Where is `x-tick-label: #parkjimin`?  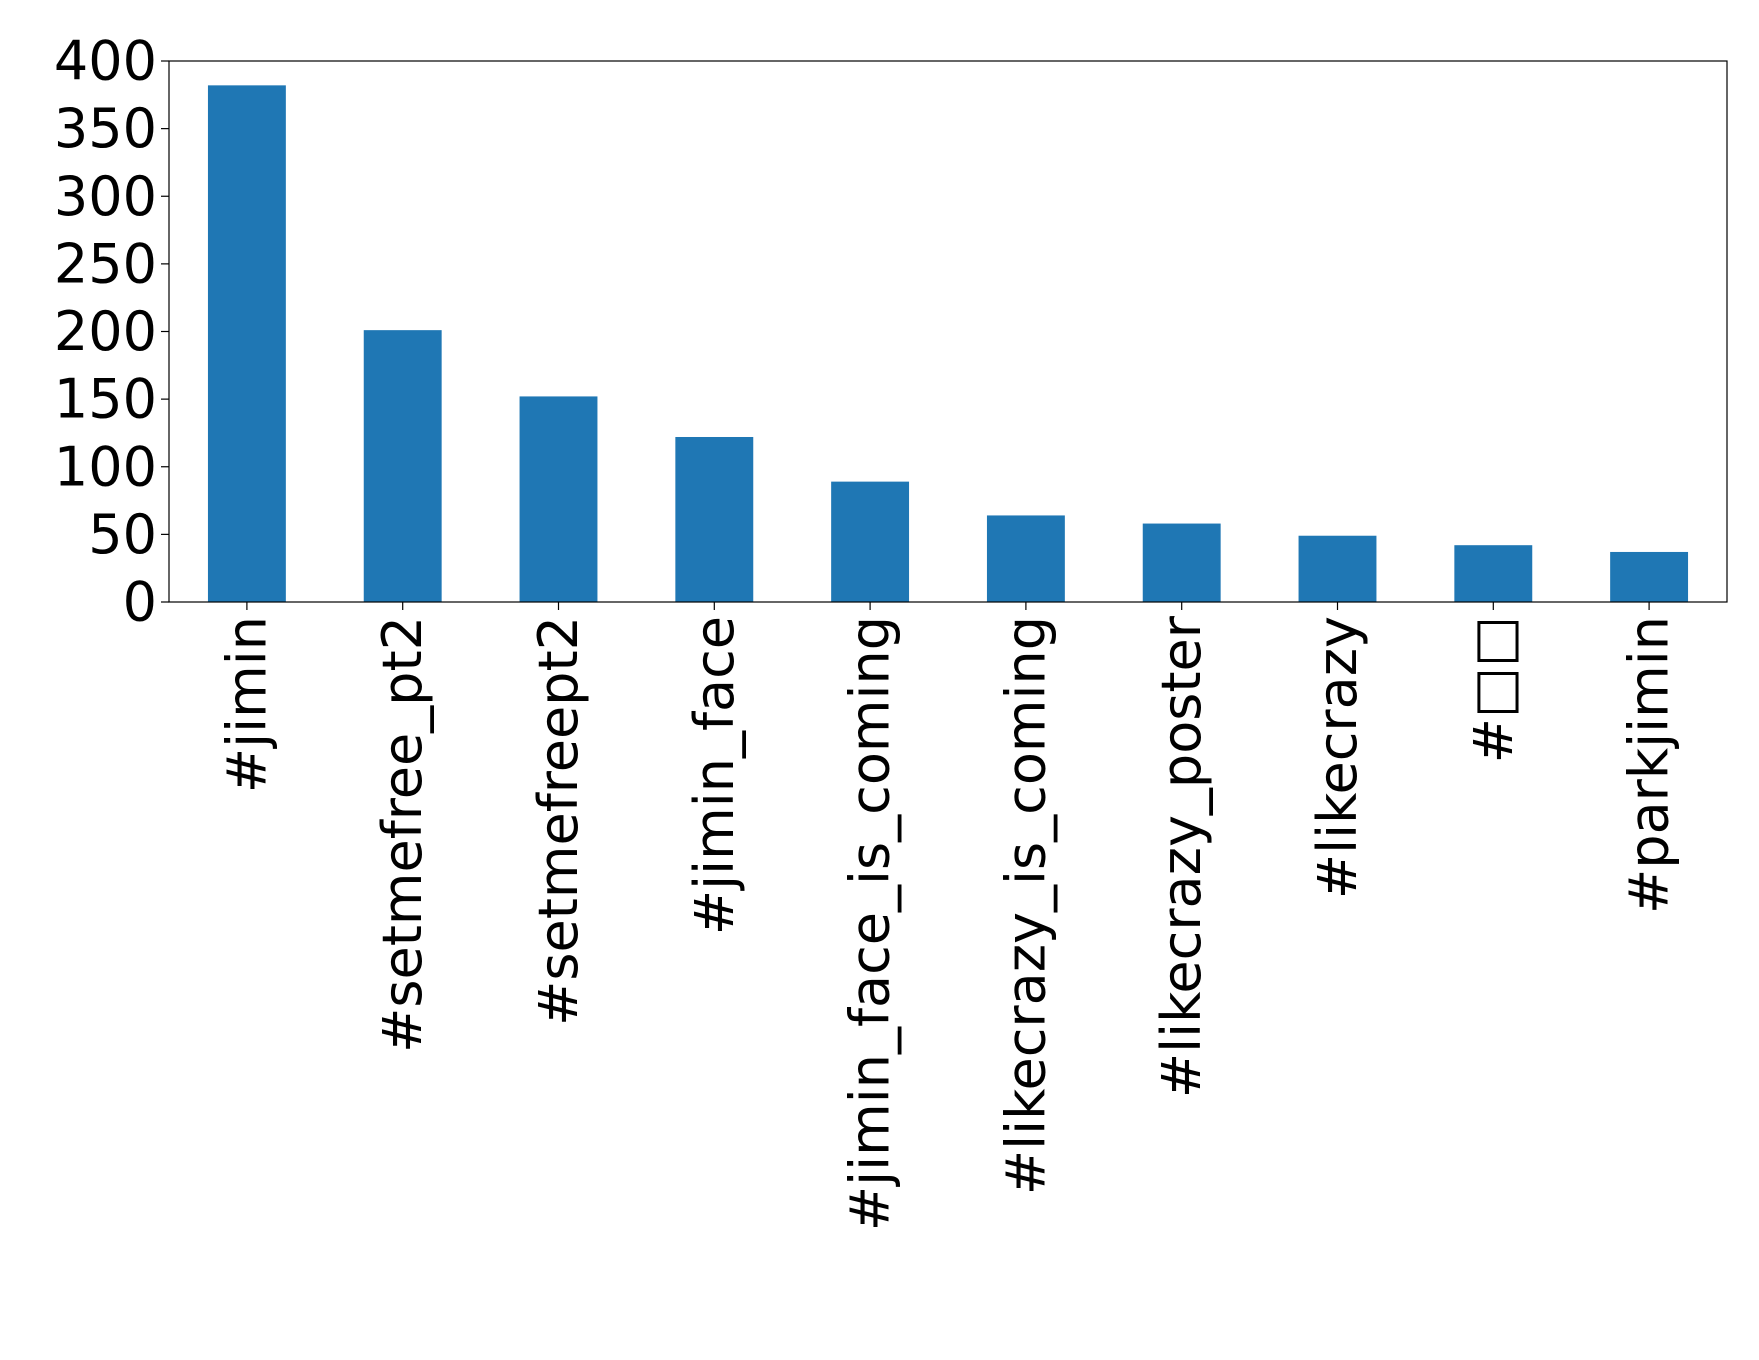 x-tick-label: #parkjimin is located at coordinates (1649, 765).